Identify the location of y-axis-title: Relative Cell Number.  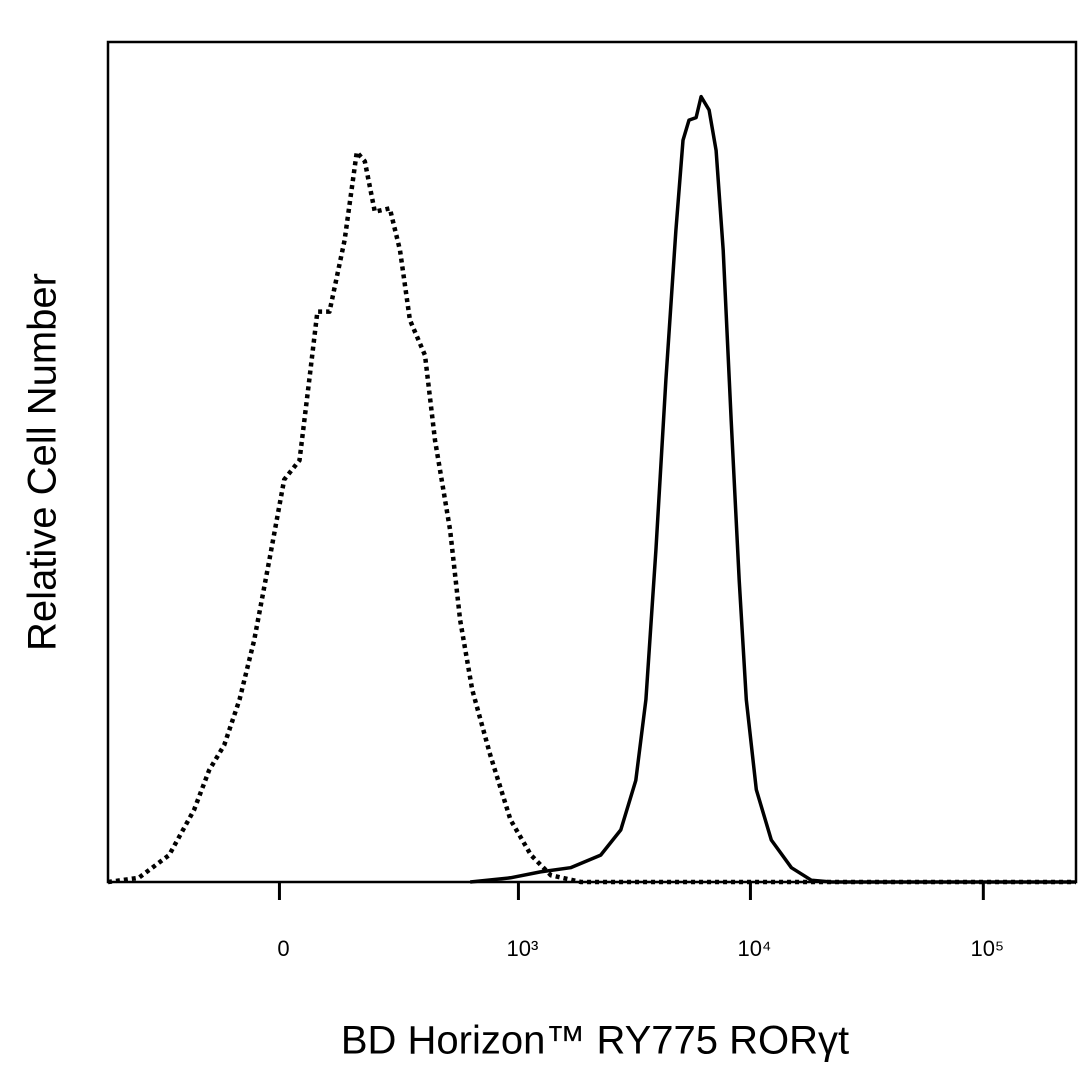
(43, 462).